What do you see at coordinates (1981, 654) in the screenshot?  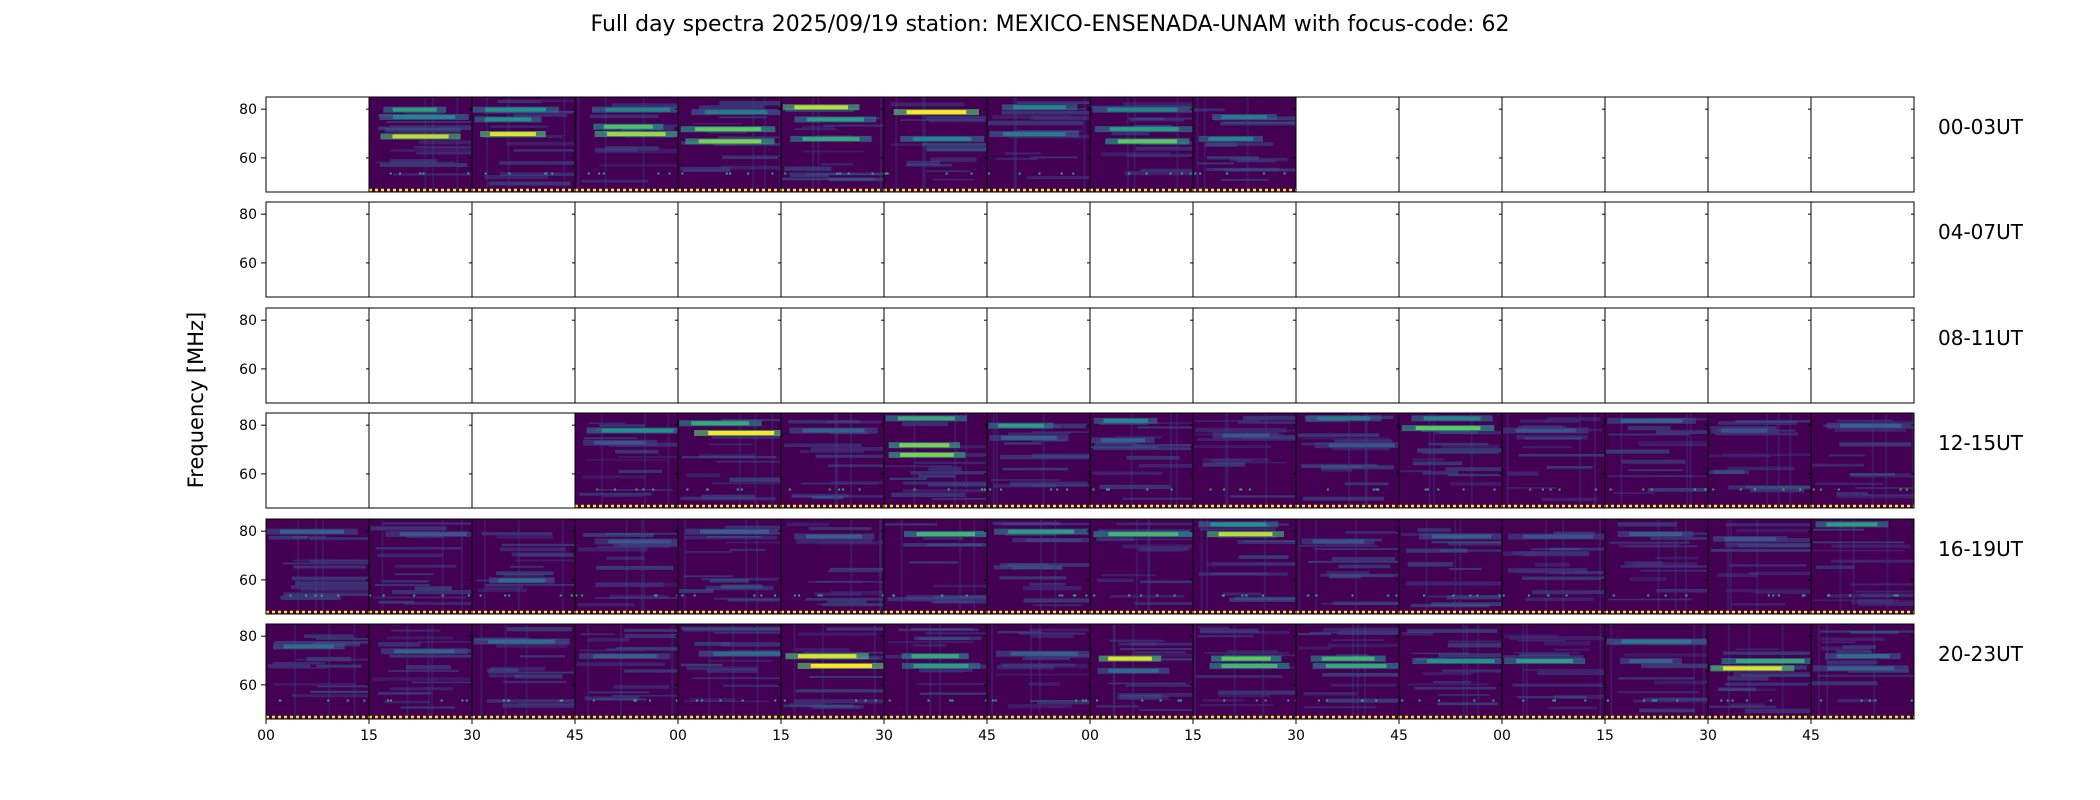 I see `row-label: 20-23UT` at bounding box center [1981, 654].